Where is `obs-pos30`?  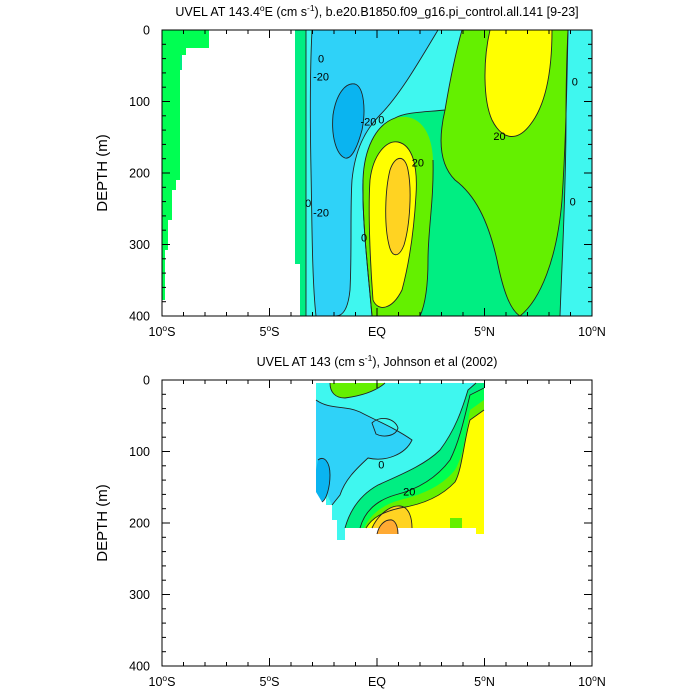
obs-pos30 is located at coordinates (392, 516).